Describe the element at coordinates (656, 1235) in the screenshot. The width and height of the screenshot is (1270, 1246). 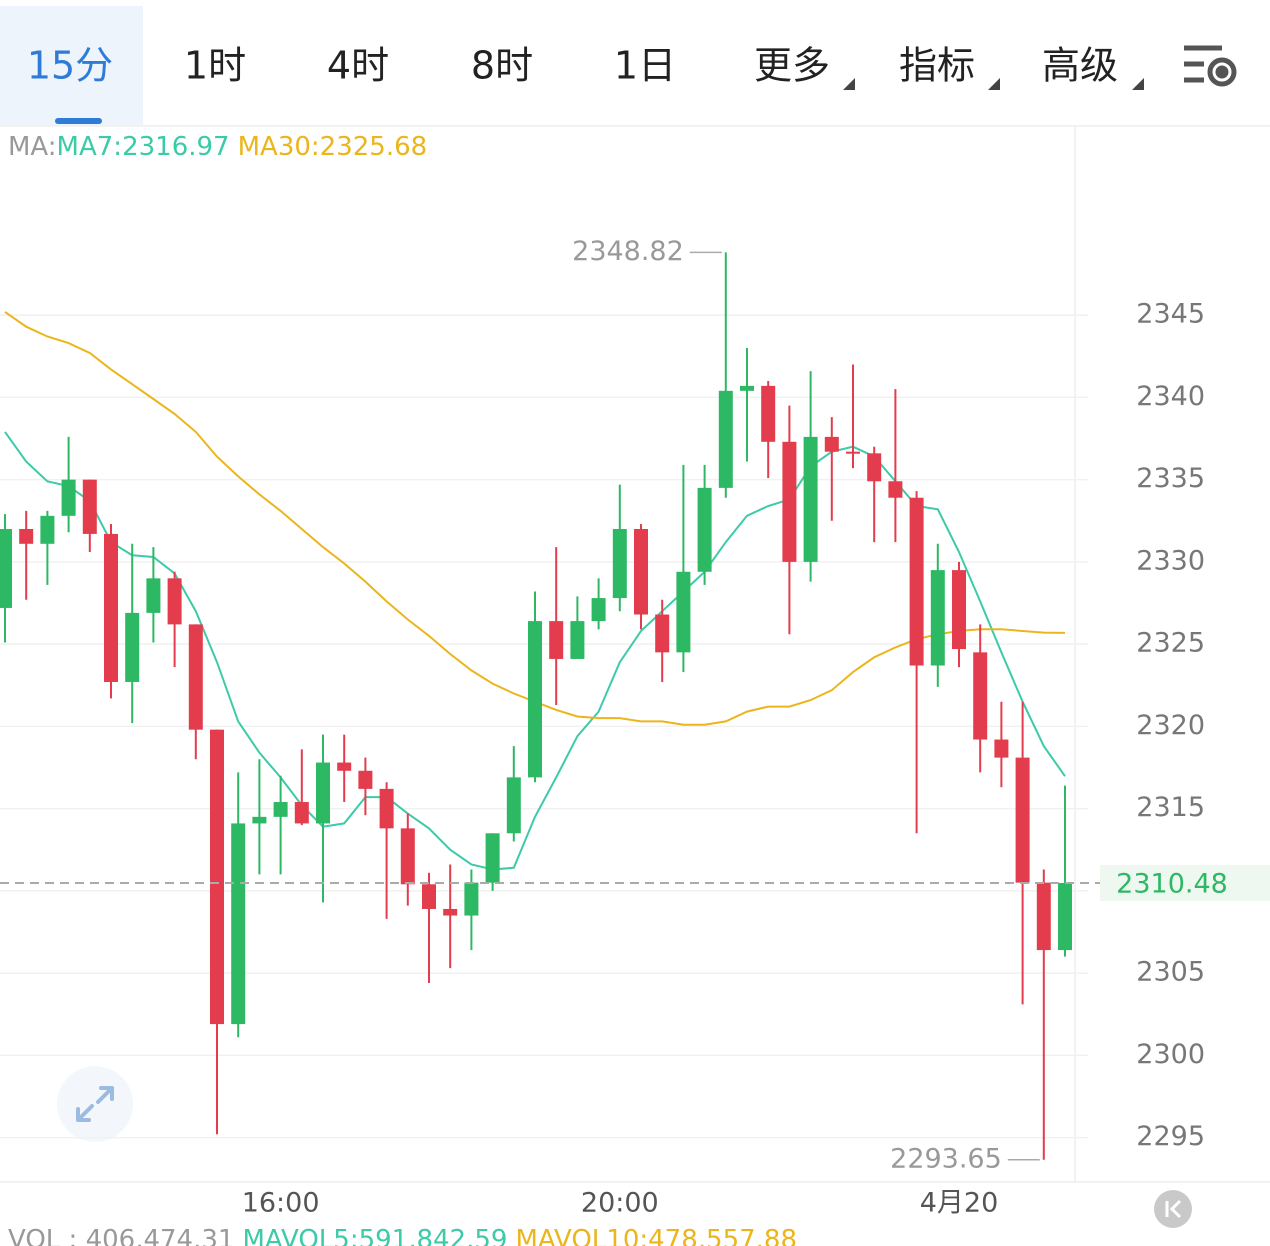
I see `volume-legend-item: MAVOL10:478,557.88` at that location.